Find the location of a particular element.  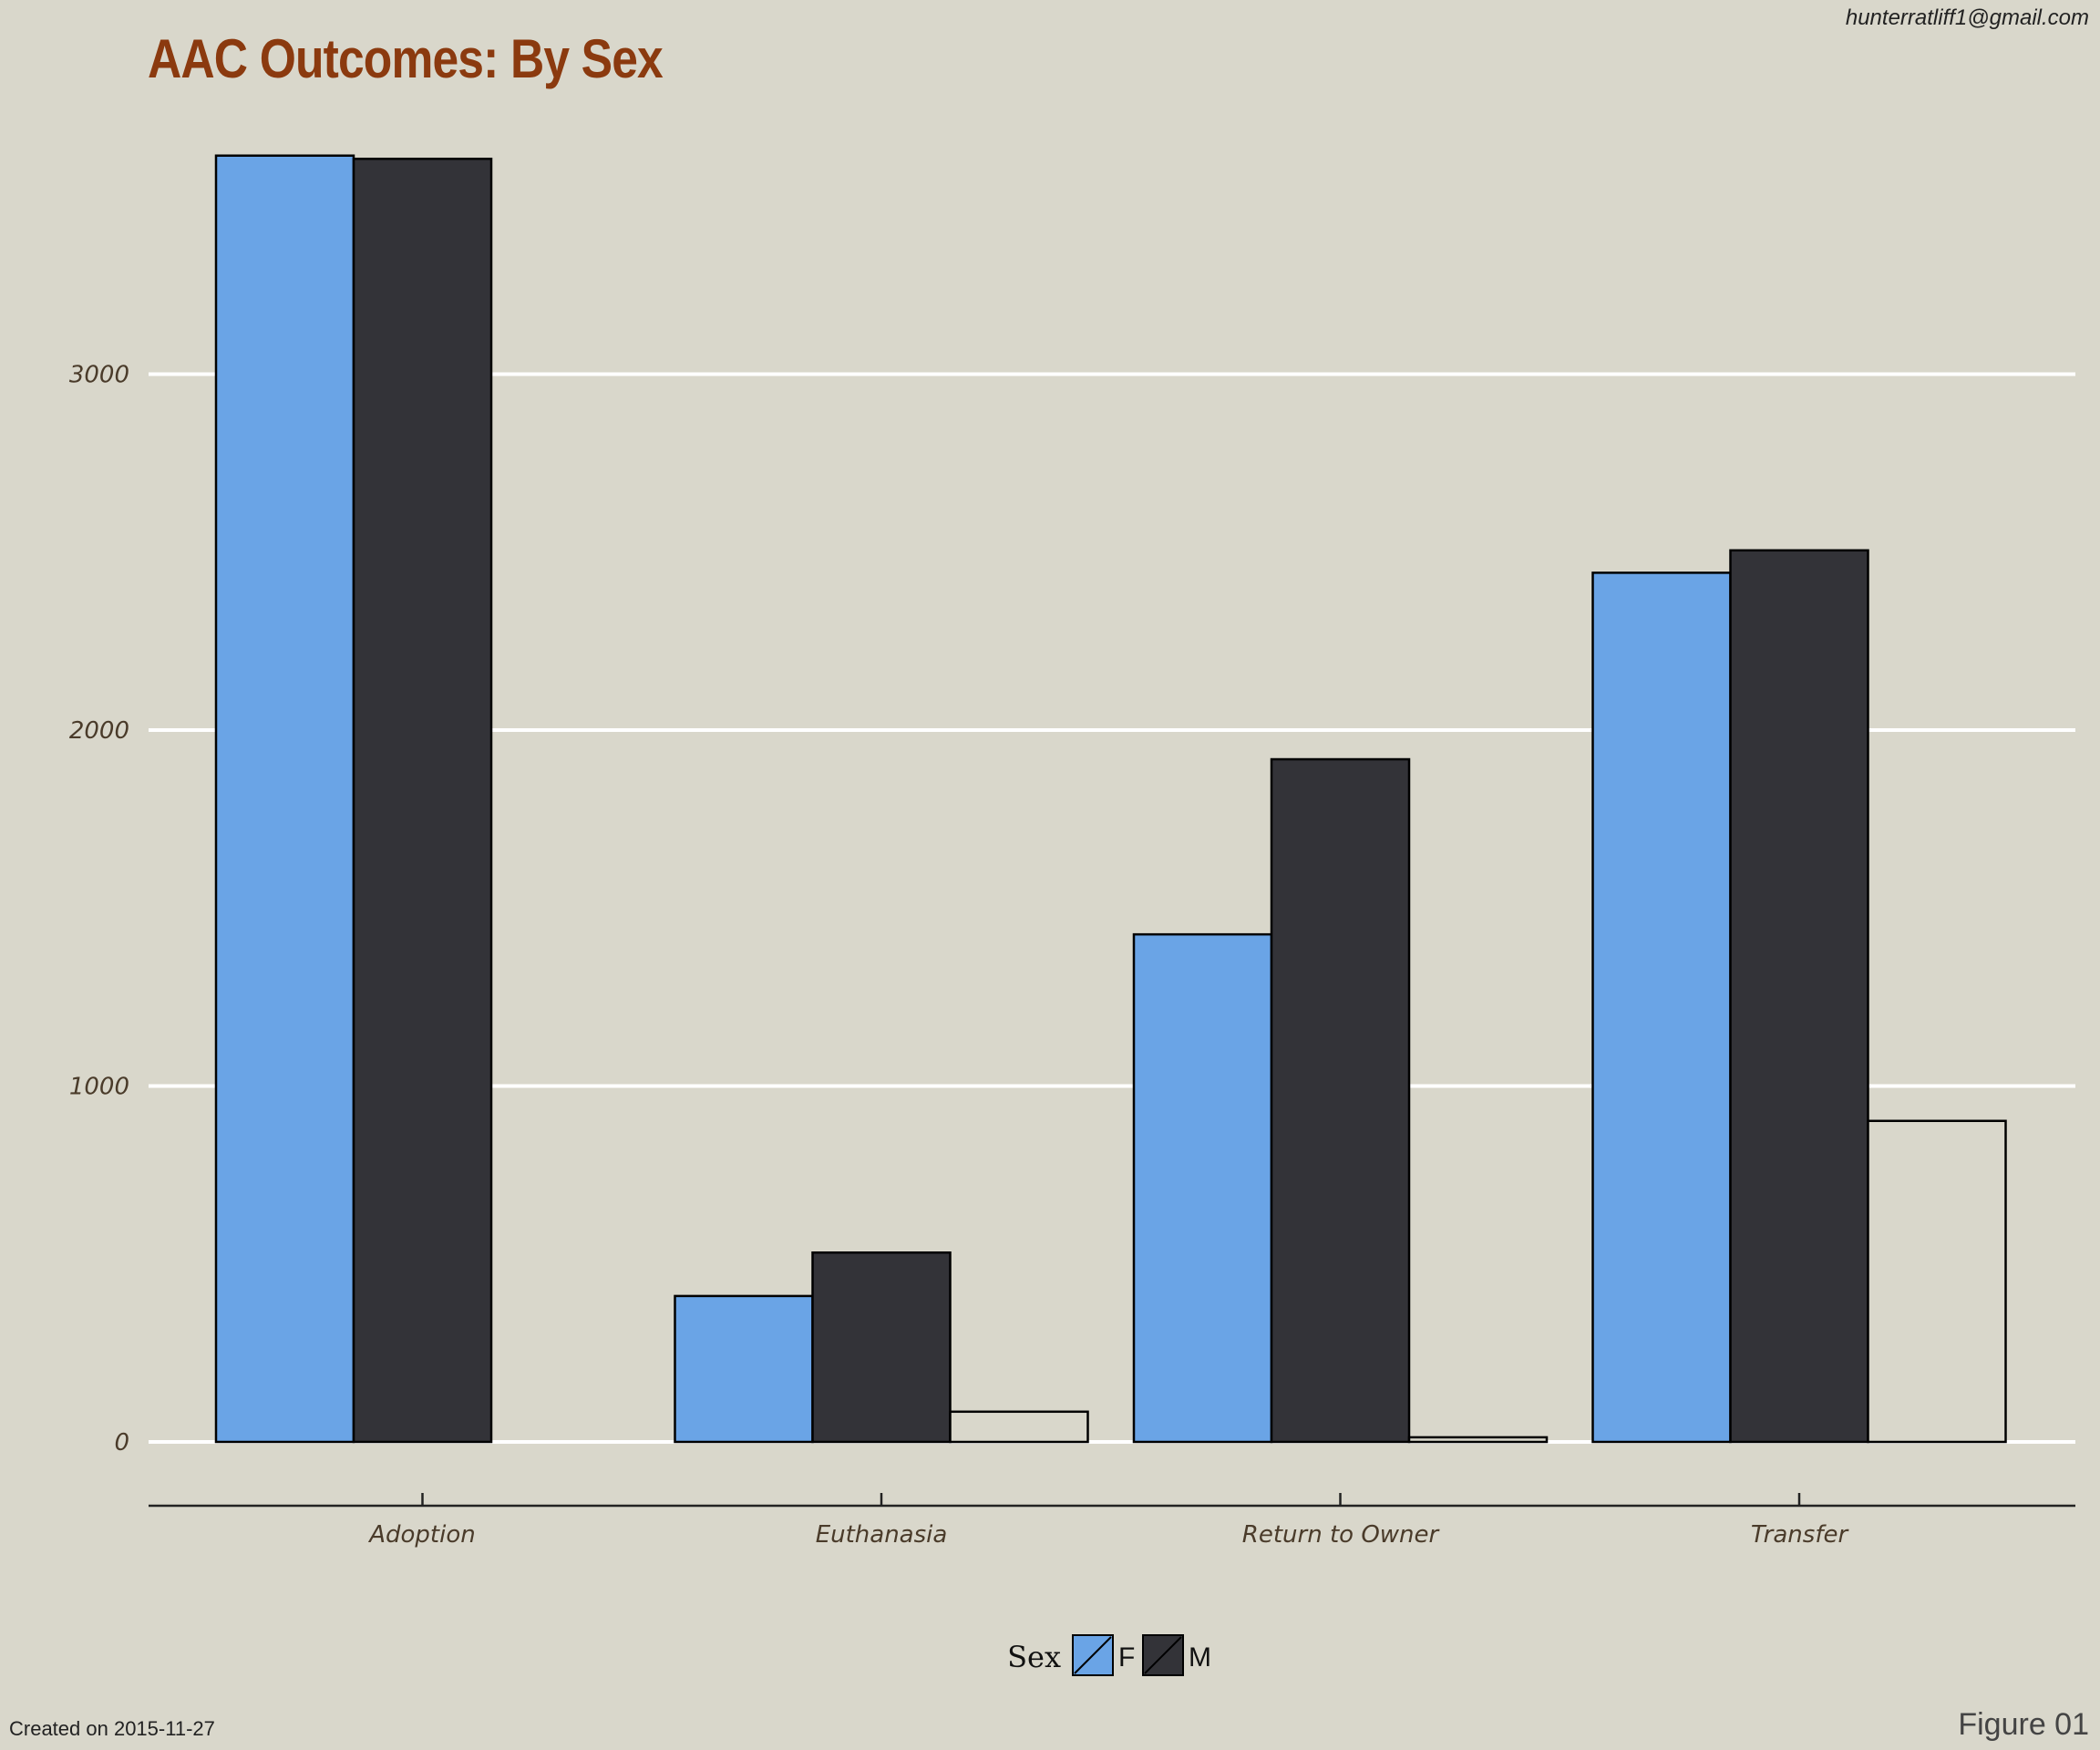

bar-transfer-M is located at coordinates (1799, 997).